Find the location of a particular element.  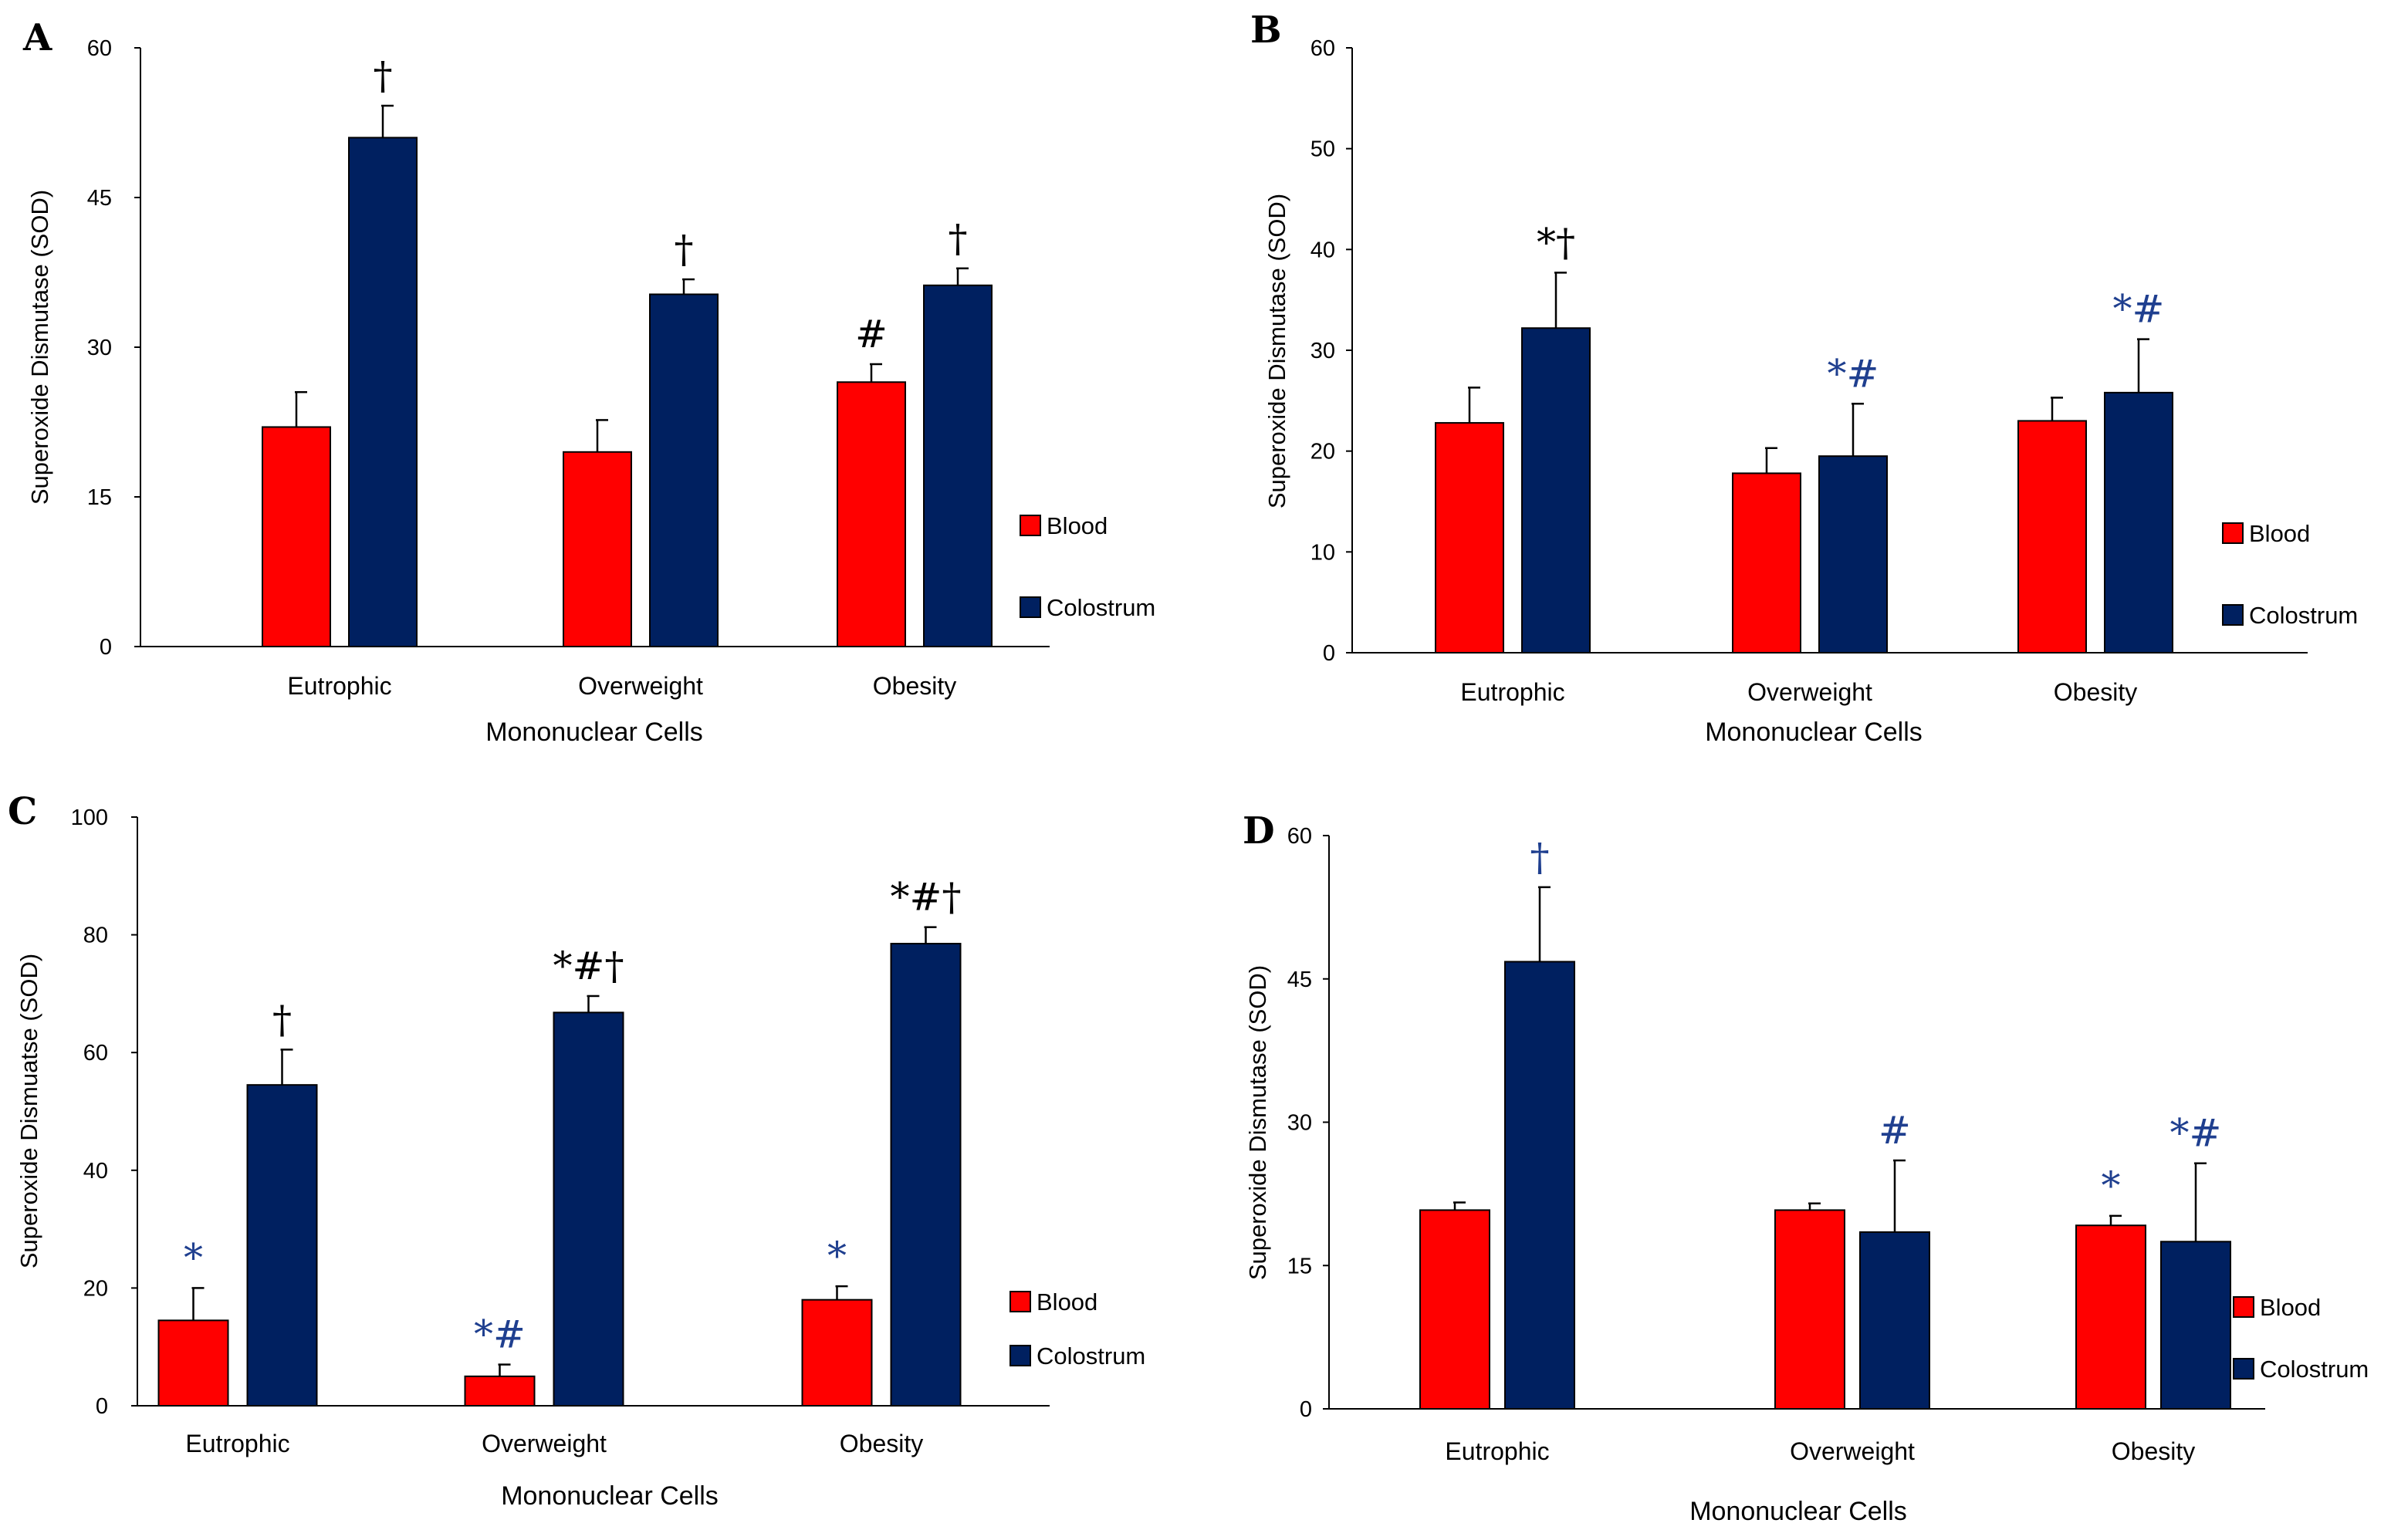

y-tick-label: 45 is located at coordinates (99, 198).